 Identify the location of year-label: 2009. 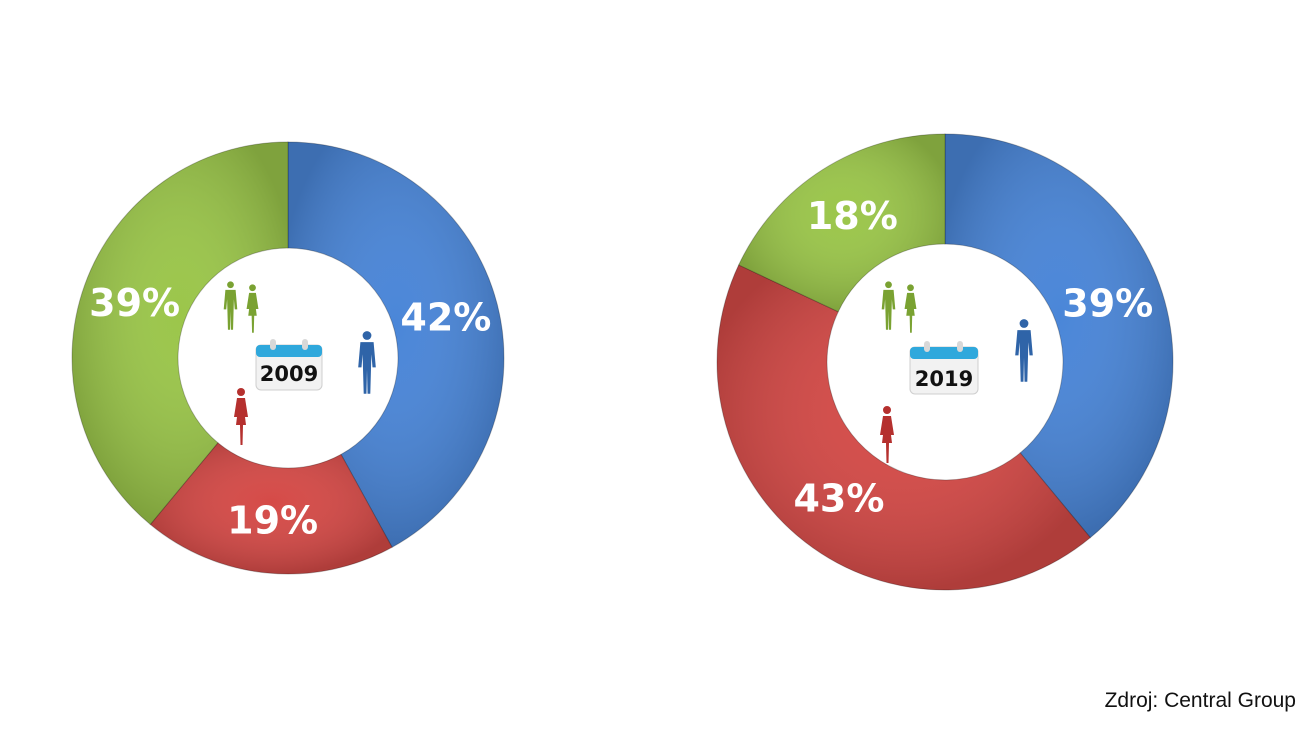
(289, 374).